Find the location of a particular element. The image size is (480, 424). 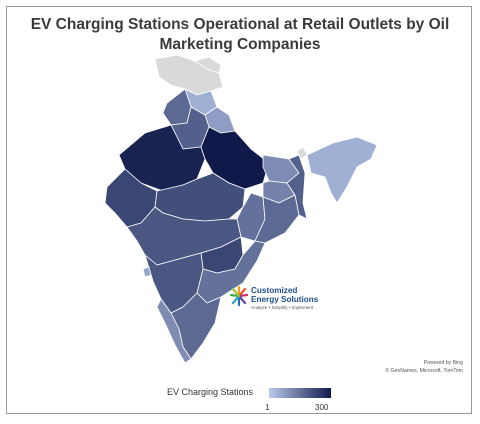

region-jammu-kashmir is located at coordinates (189, 75).